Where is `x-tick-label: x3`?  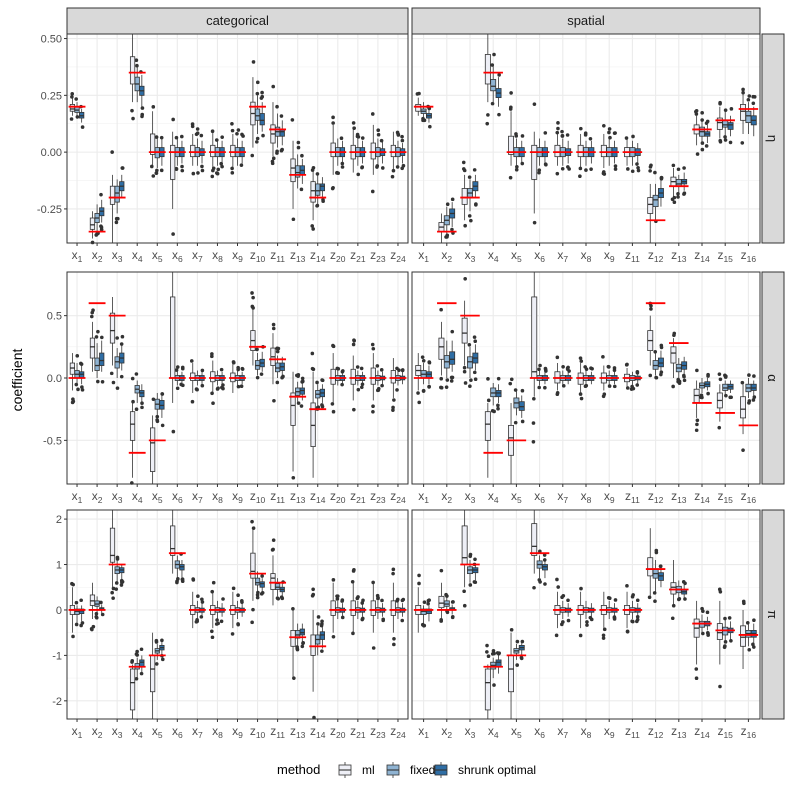 x-tick-label: x3 is located at coordinates (470, 732).